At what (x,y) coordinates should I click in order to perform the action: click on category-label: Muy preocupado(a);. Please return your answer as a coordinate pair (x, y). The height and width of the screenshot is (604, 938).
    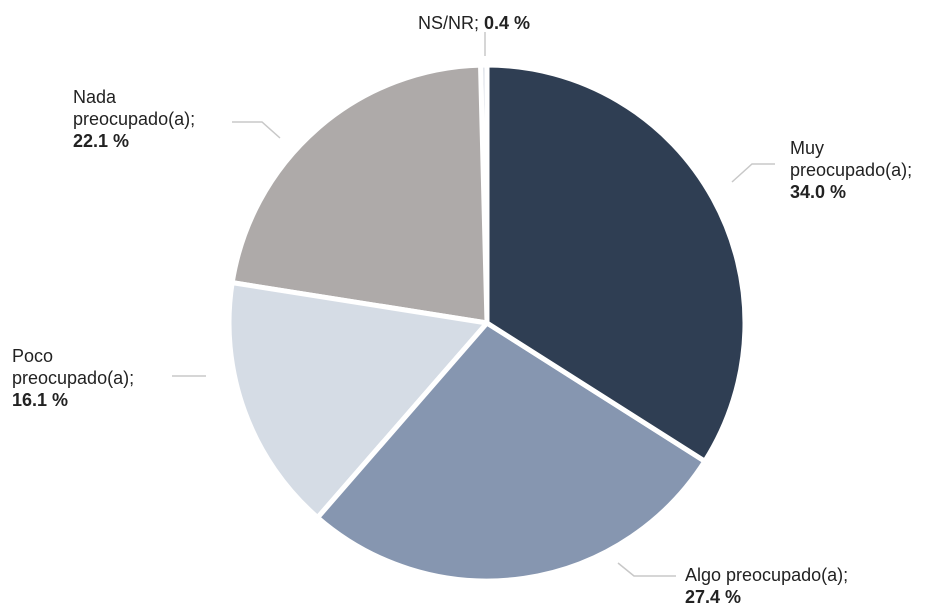
    Looking at the image, I should click on (851, 159).